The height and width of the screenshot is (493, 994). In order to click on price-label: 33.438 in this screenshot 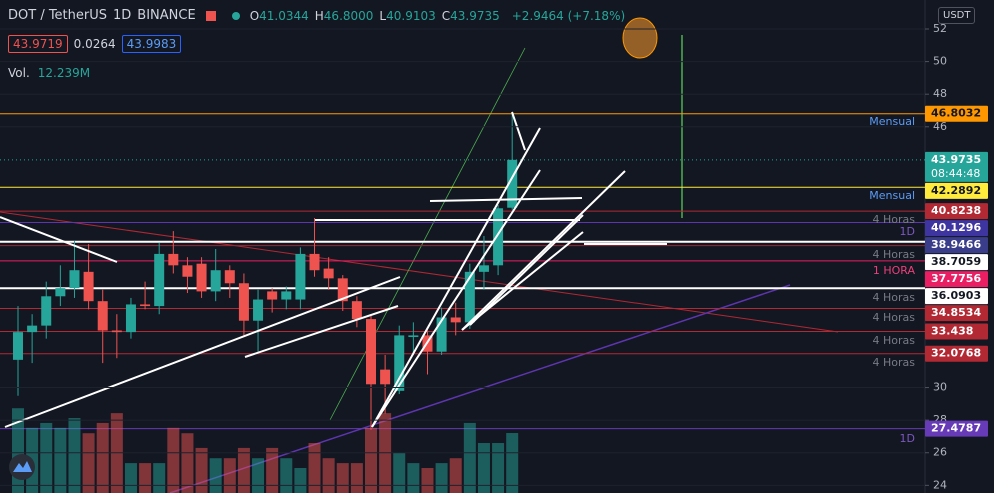, I will do `click(952, 331)`.